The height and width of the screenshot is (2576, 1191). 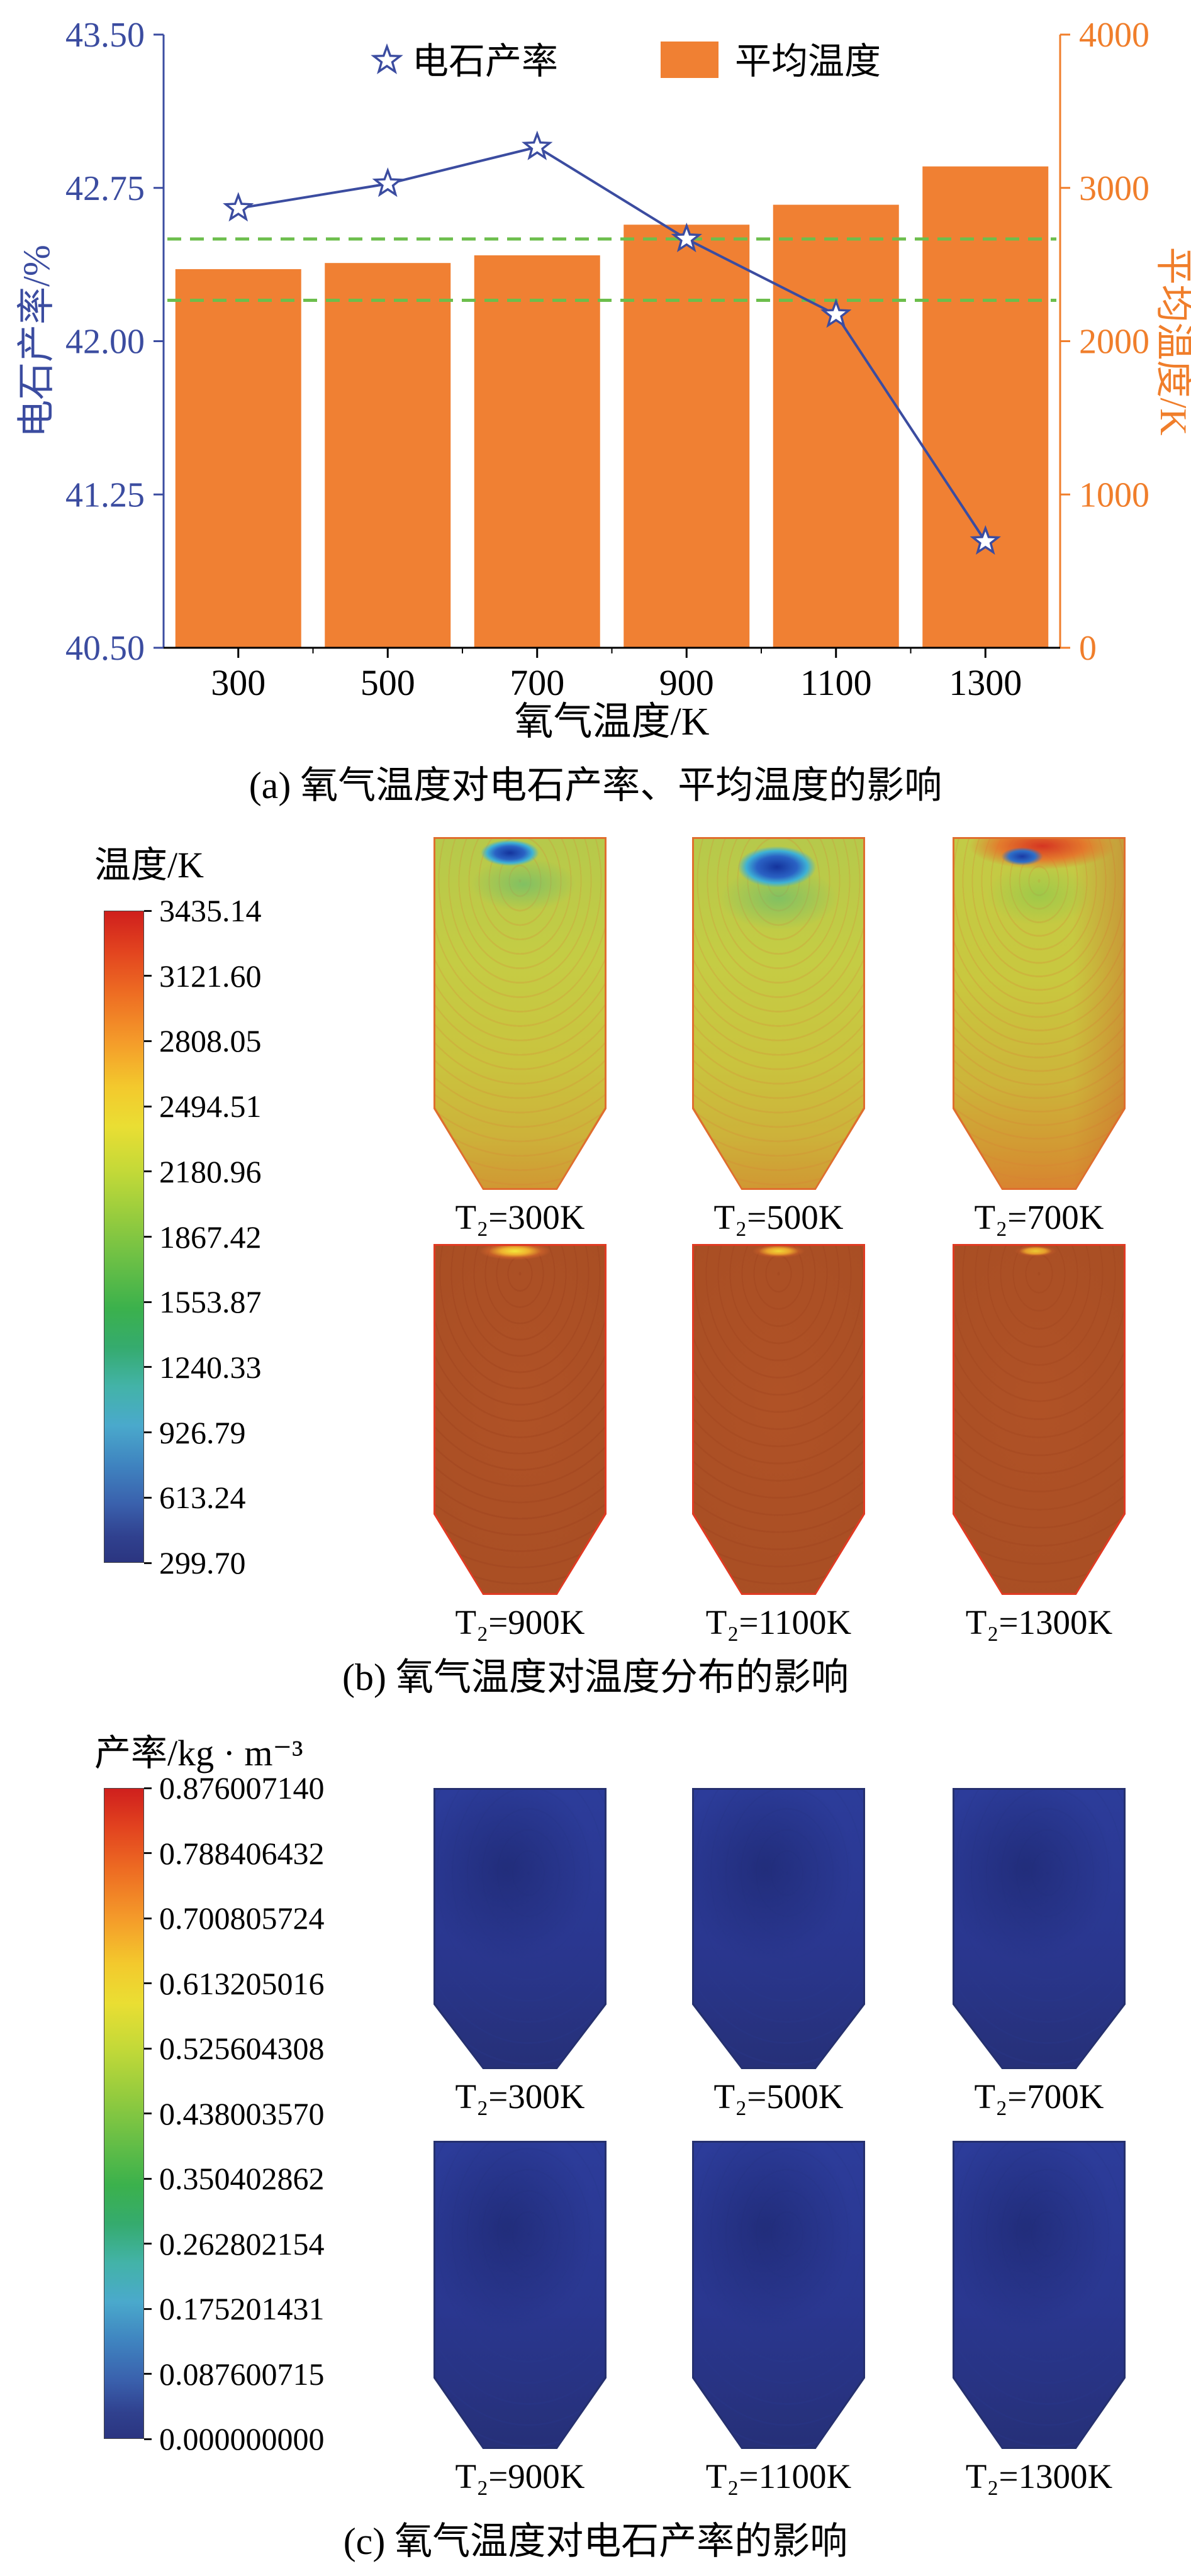 I want to click on svg-text: 700, so click(x=537, y=682).